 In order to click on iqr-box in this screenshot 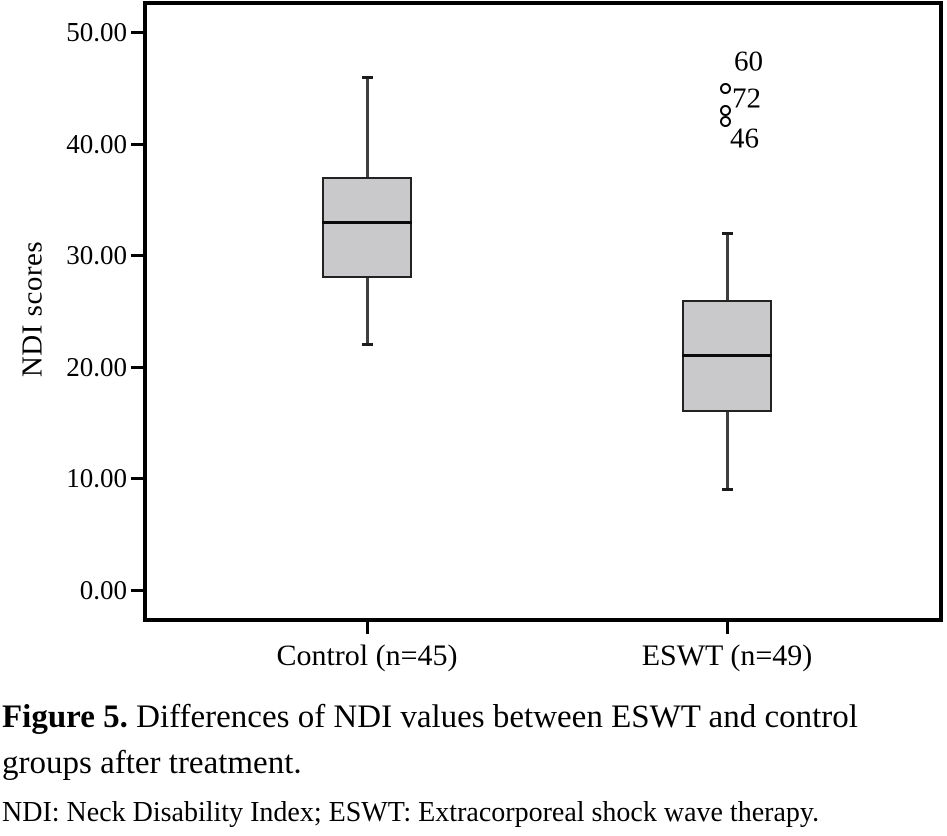, I will do `click(367, 227)`.